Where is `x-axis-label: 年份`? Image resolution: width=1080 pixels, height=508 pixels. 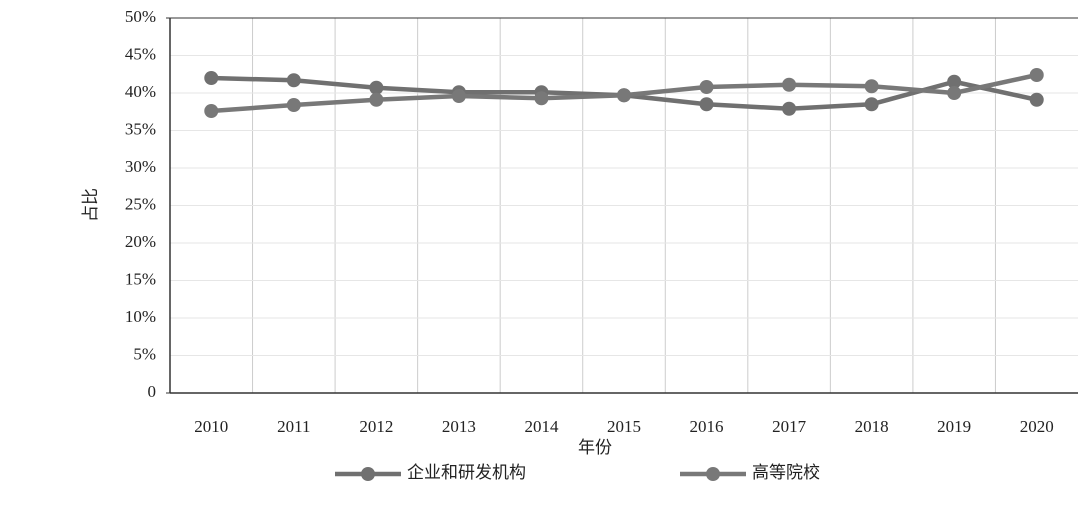 x-axis-label: 年份 is located at coordinates (595, 447).